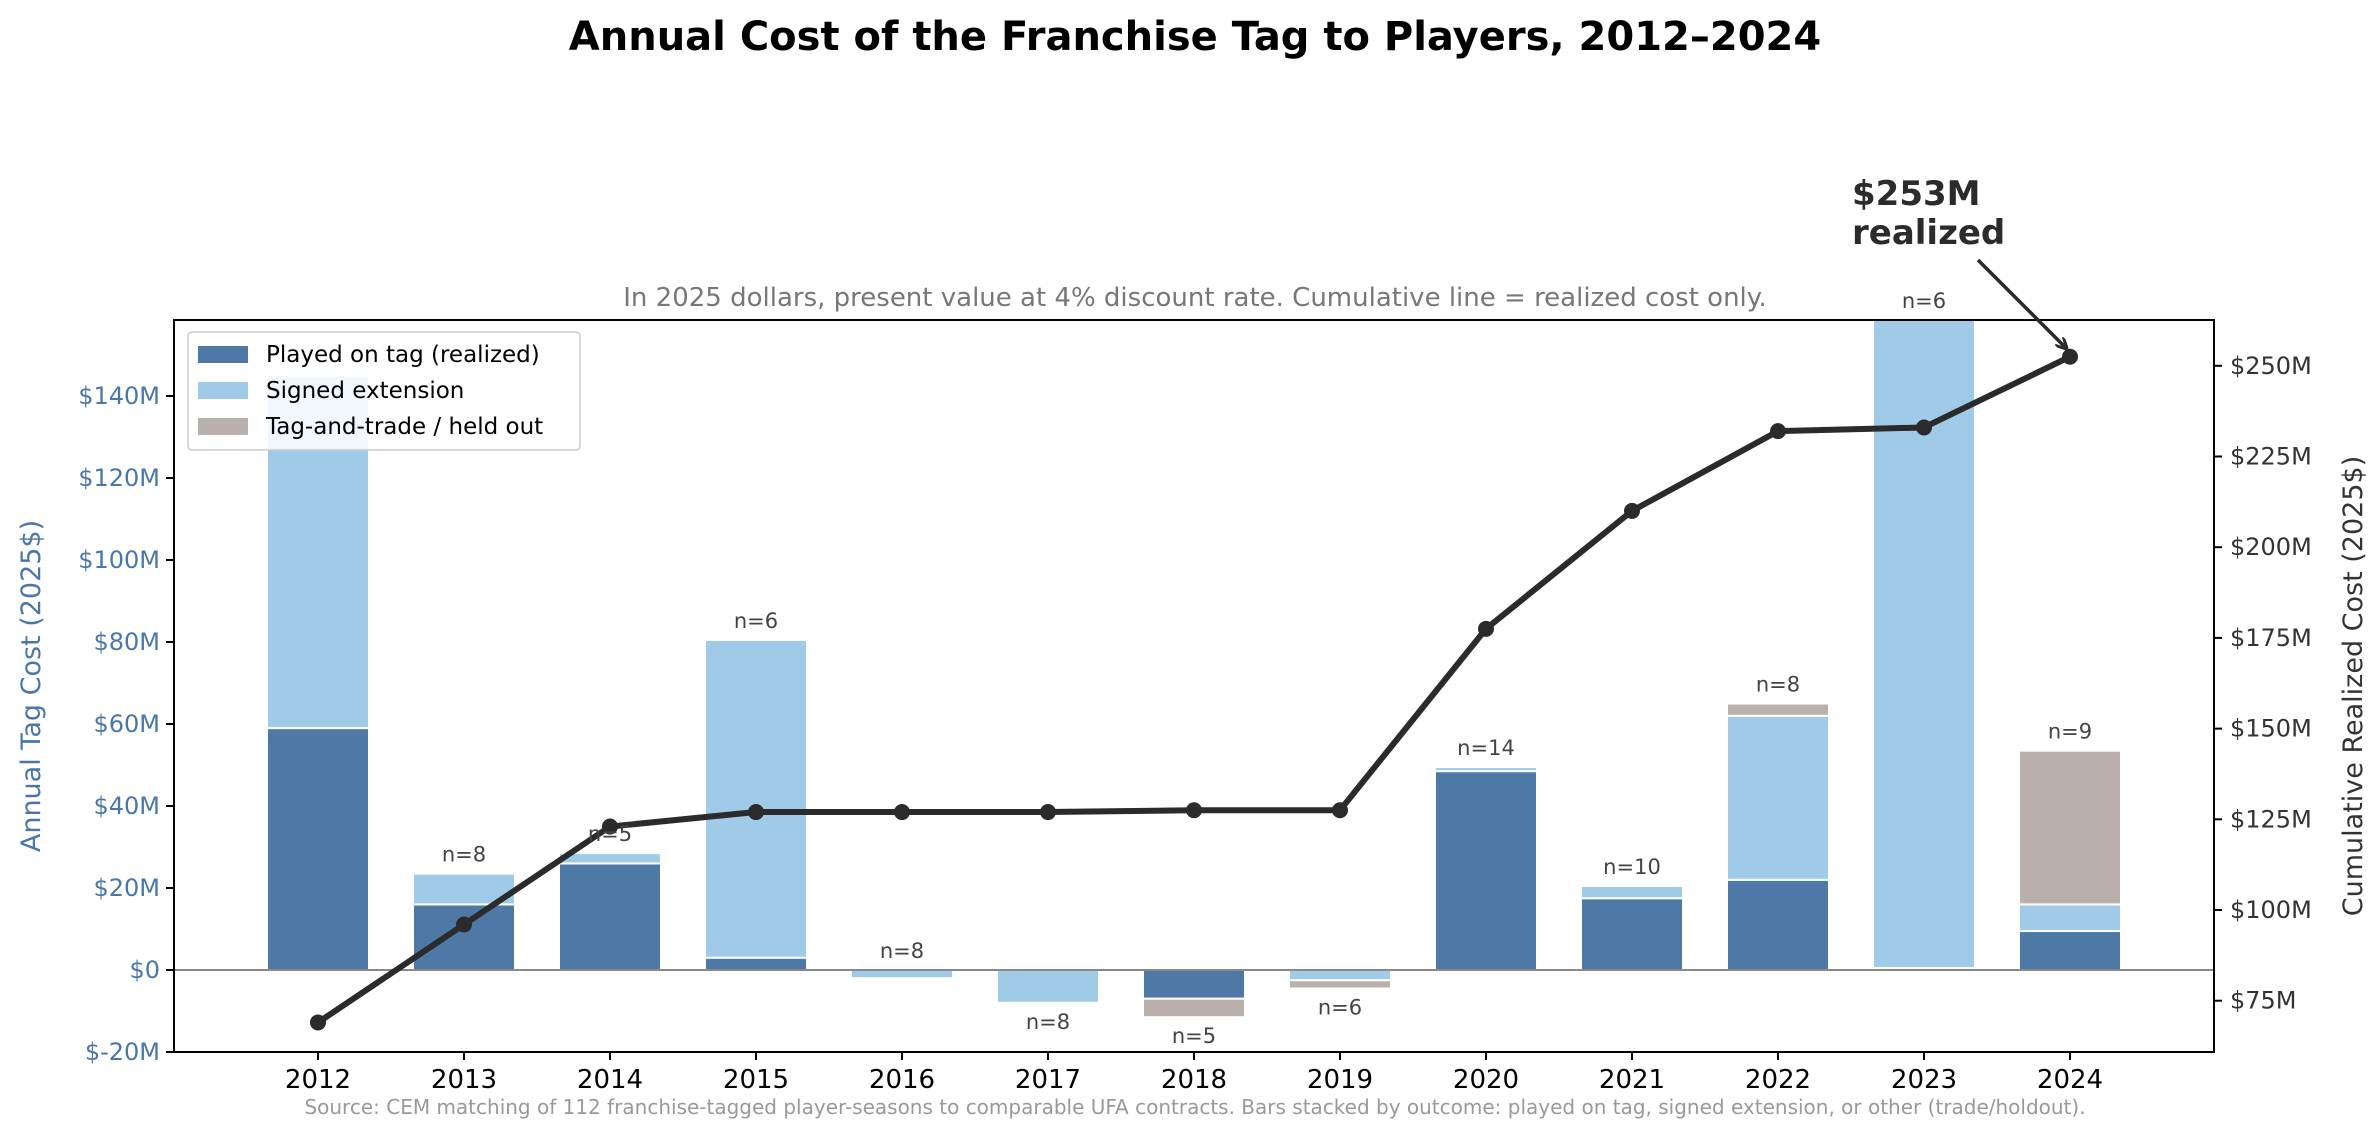 The height and width of the screenshot is (1134, 2380). Describe the element at coordinates (756, 1080) in the screenshot. I see `x-tick-label-2015: 2015` at that location.